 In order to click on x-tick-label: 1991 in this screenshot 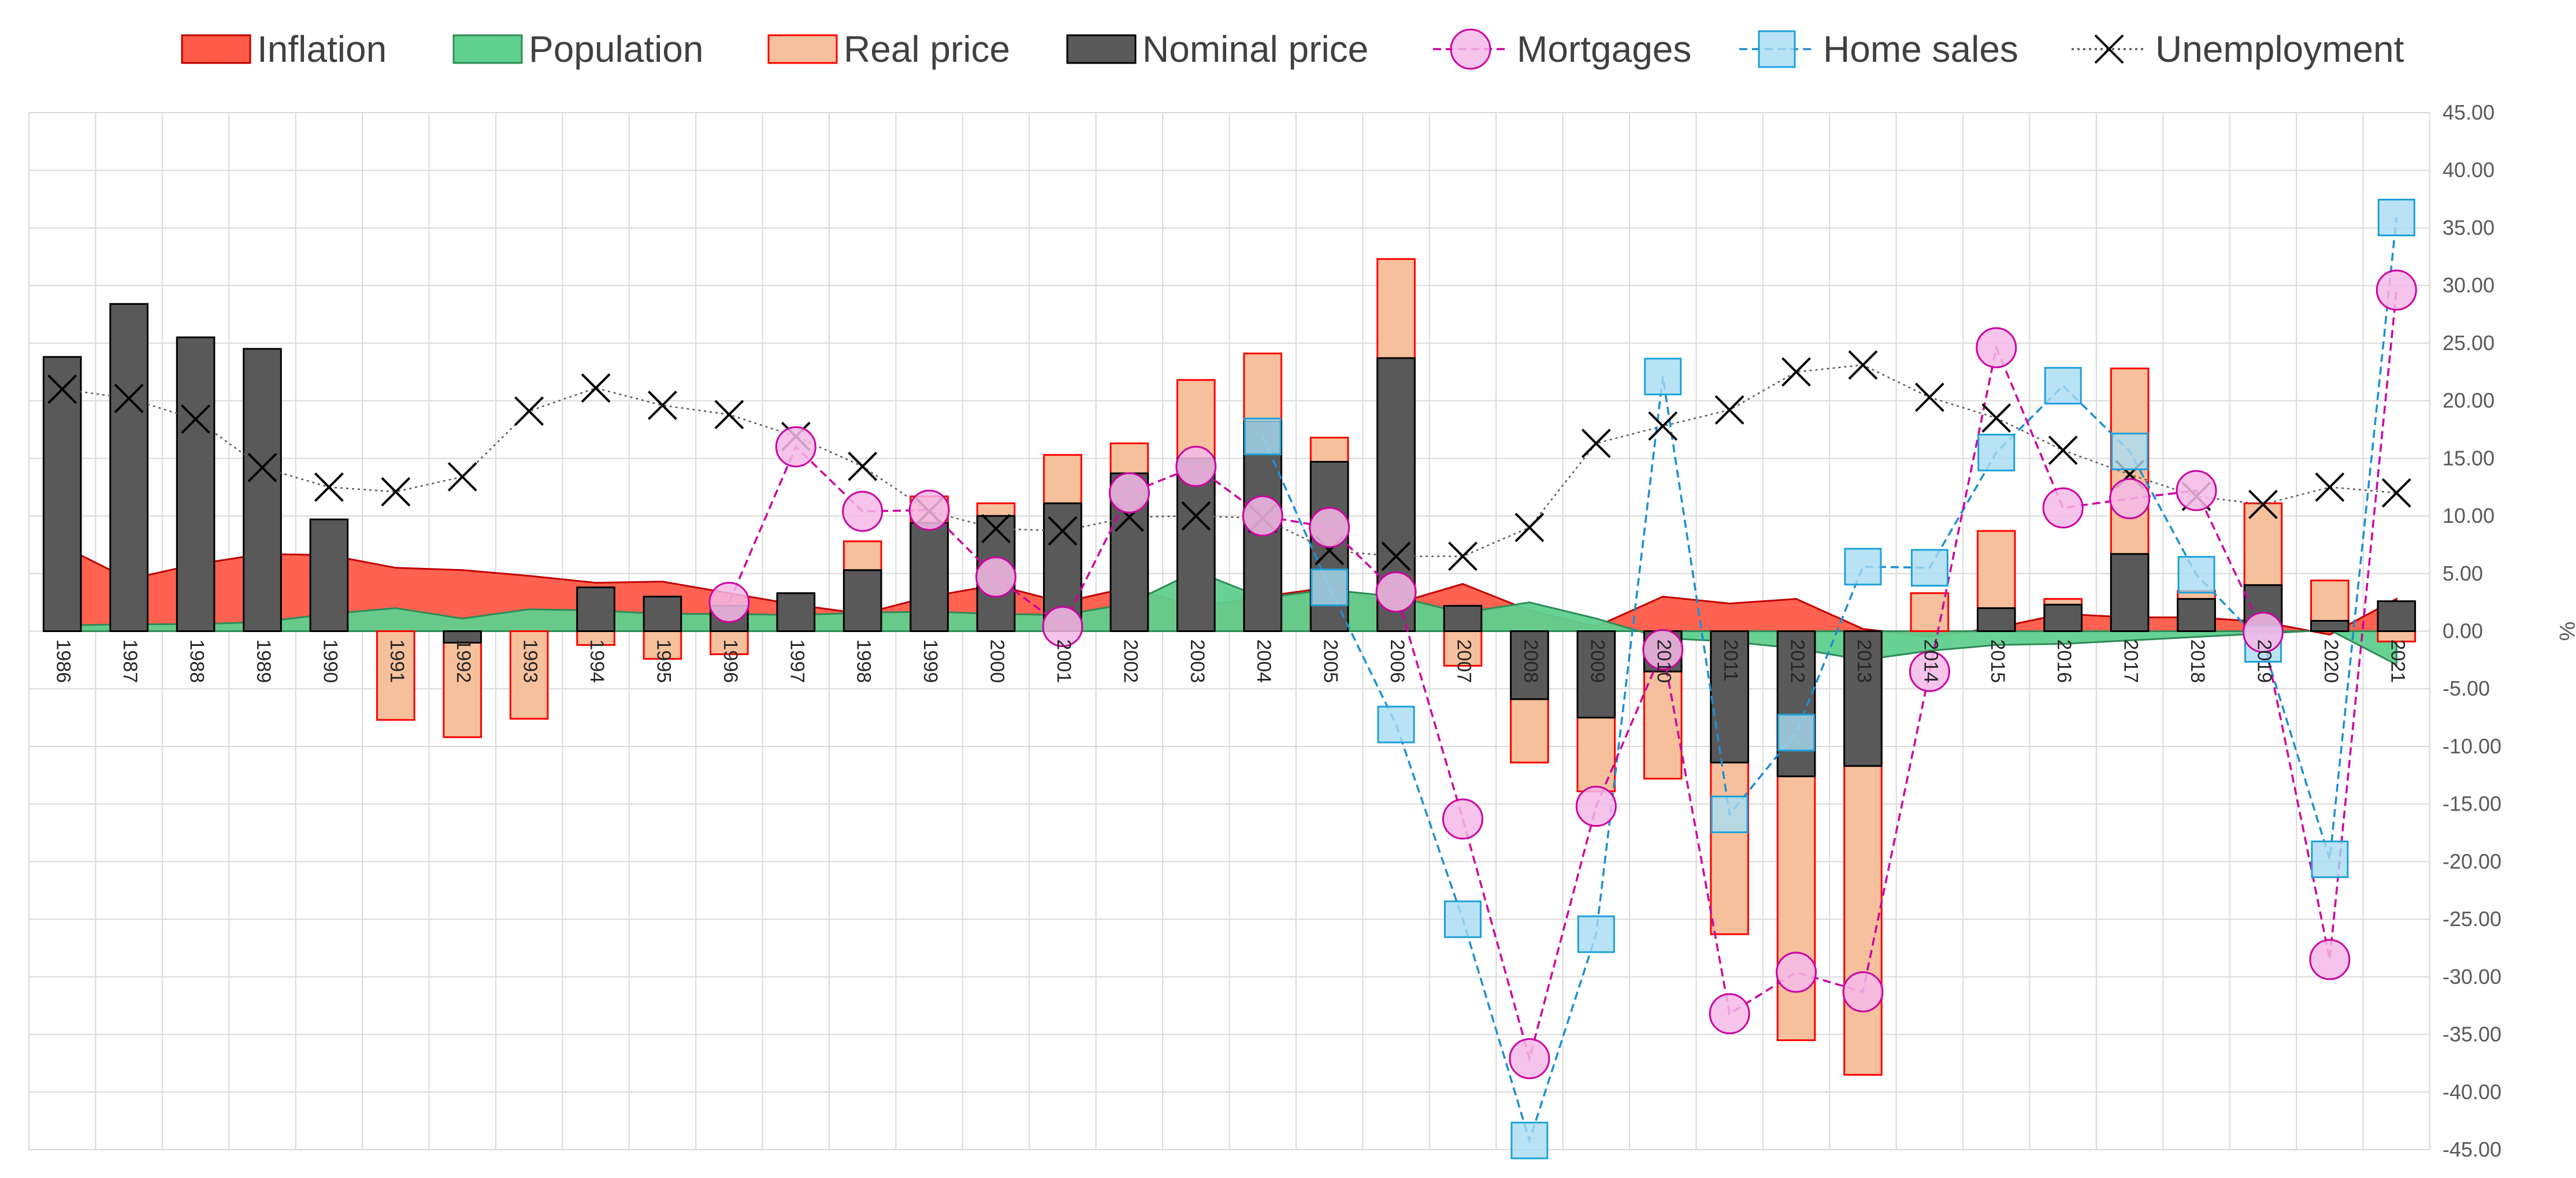, I will do `click(397, 661)`.